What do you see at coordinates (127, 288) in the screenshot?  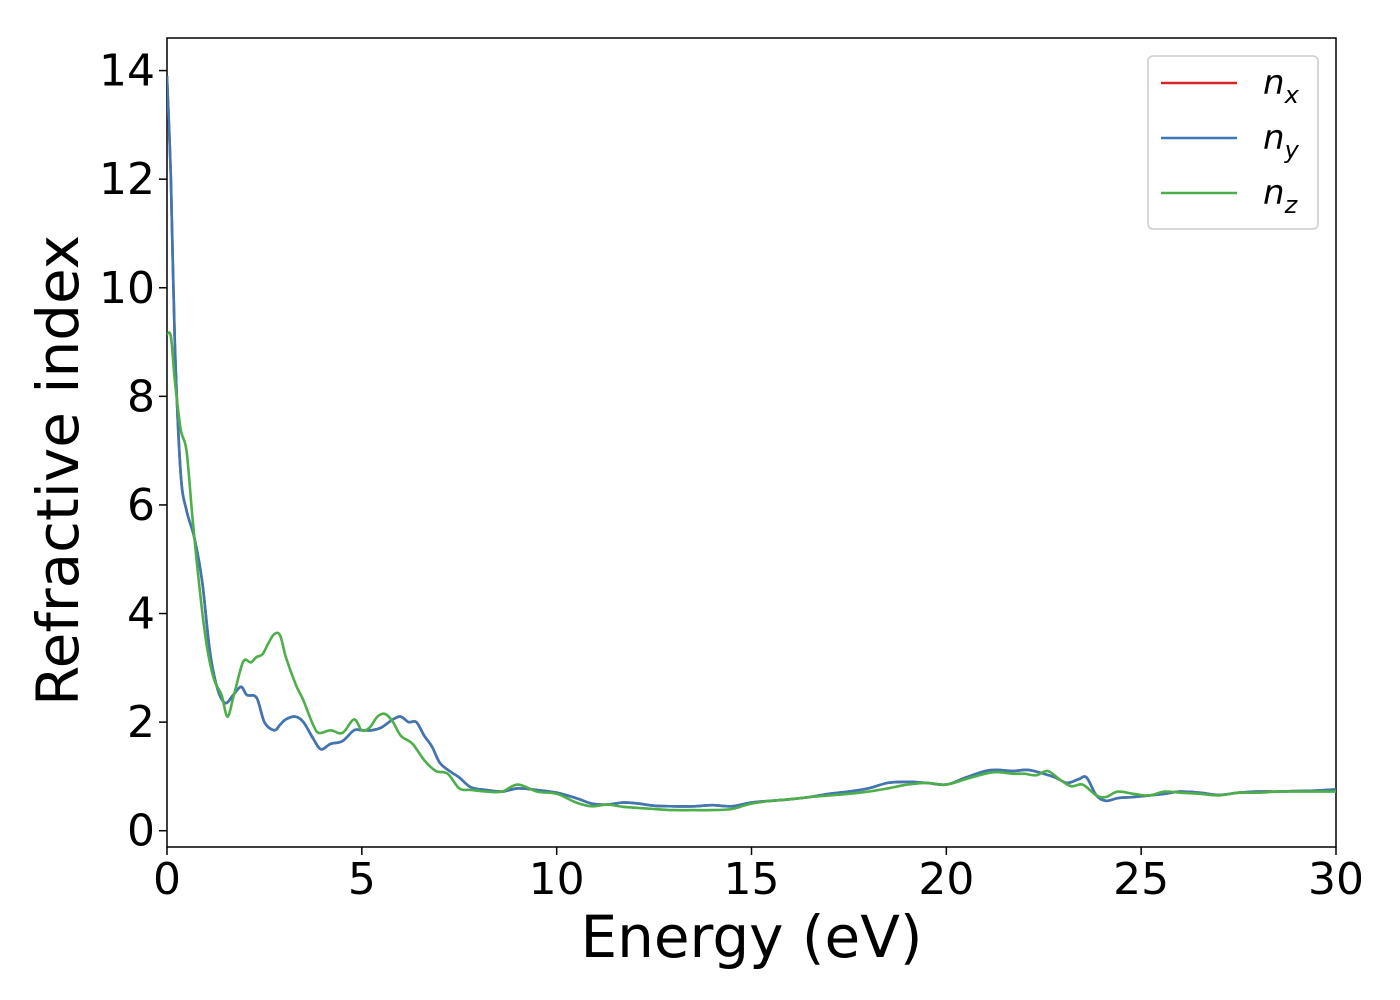 I see `y-tick-label: 10` at bounding box center [127, 288].